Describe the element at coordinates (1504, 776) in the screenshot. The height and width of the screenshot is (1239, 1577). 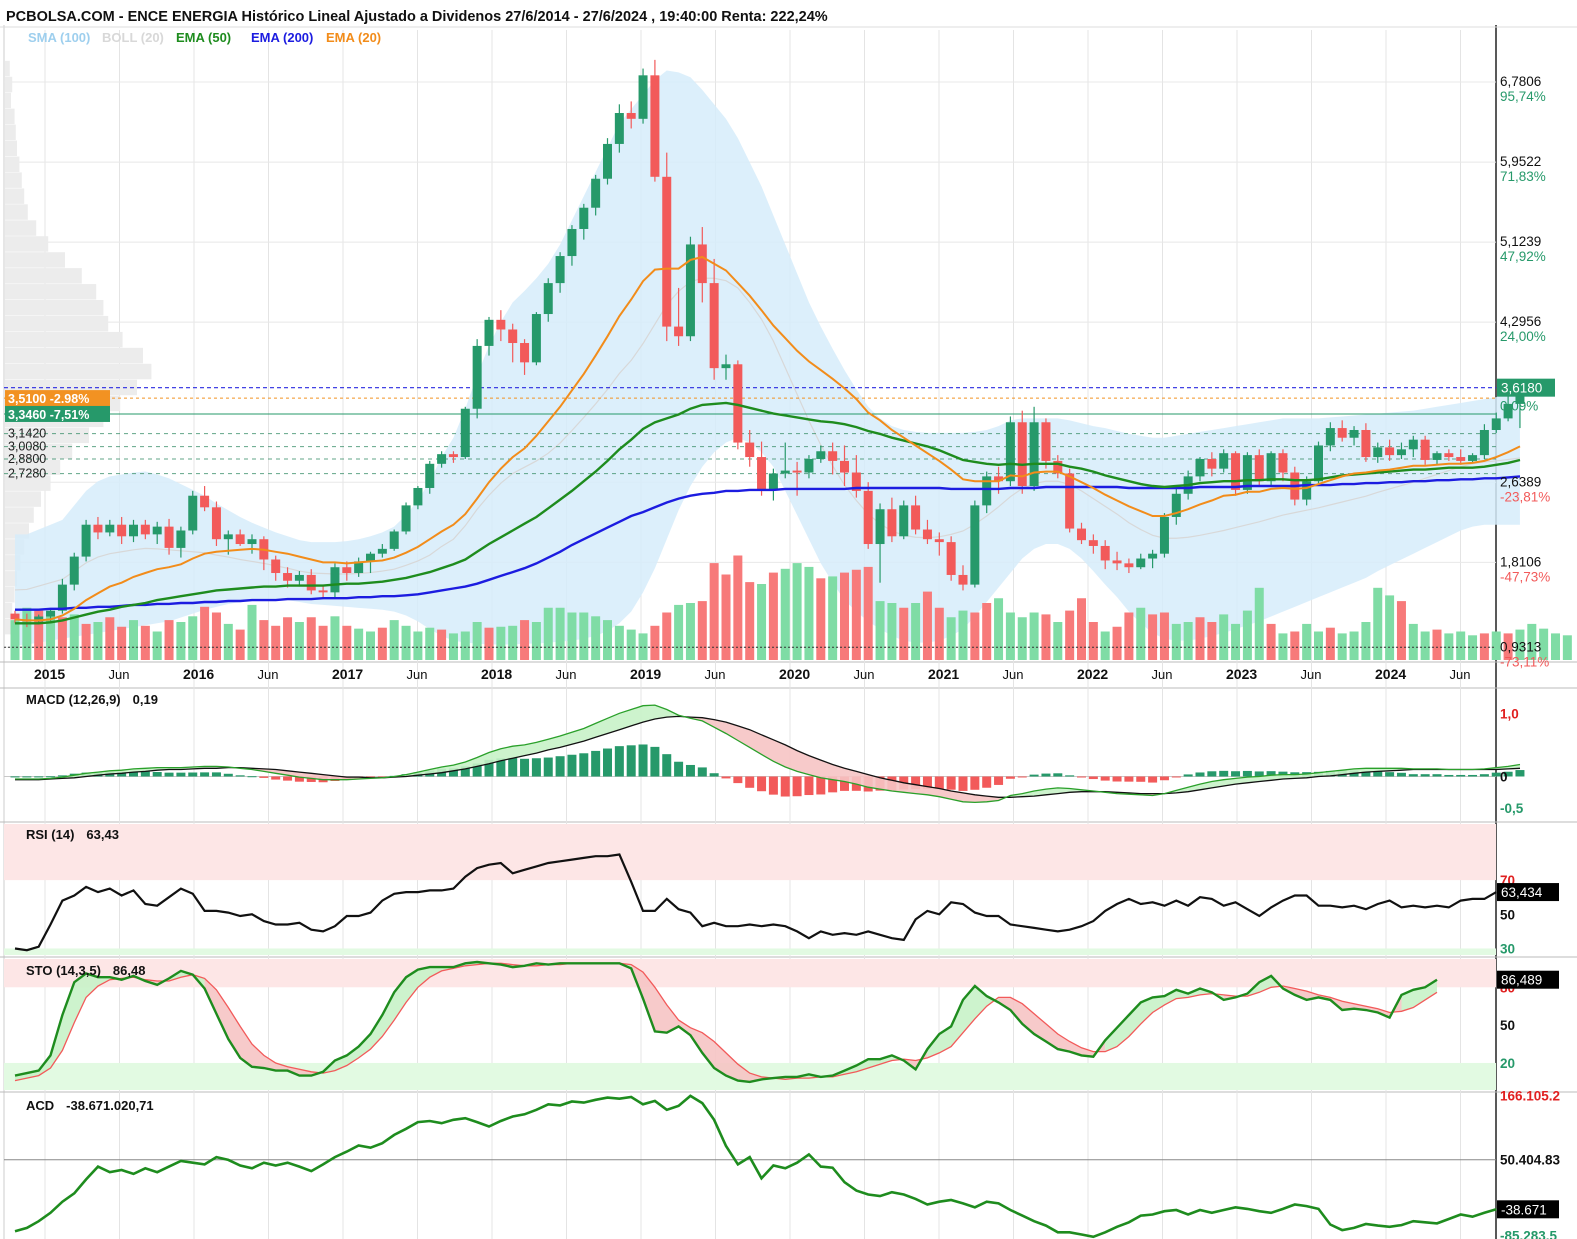
I see `macd-tick-label: 0` at that location.